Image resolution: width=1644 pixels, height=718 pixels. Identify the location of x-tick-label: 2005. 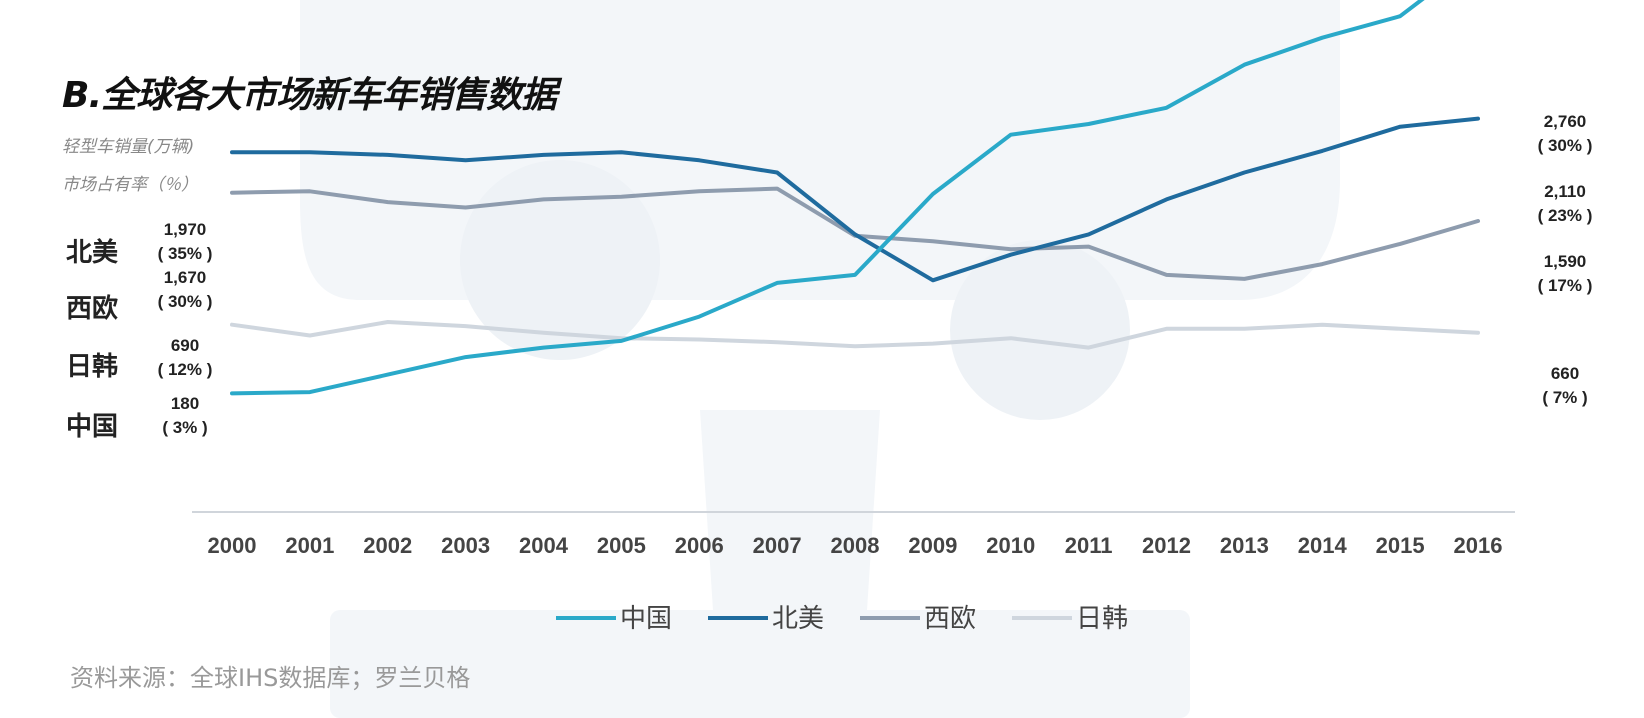
(621, 545).